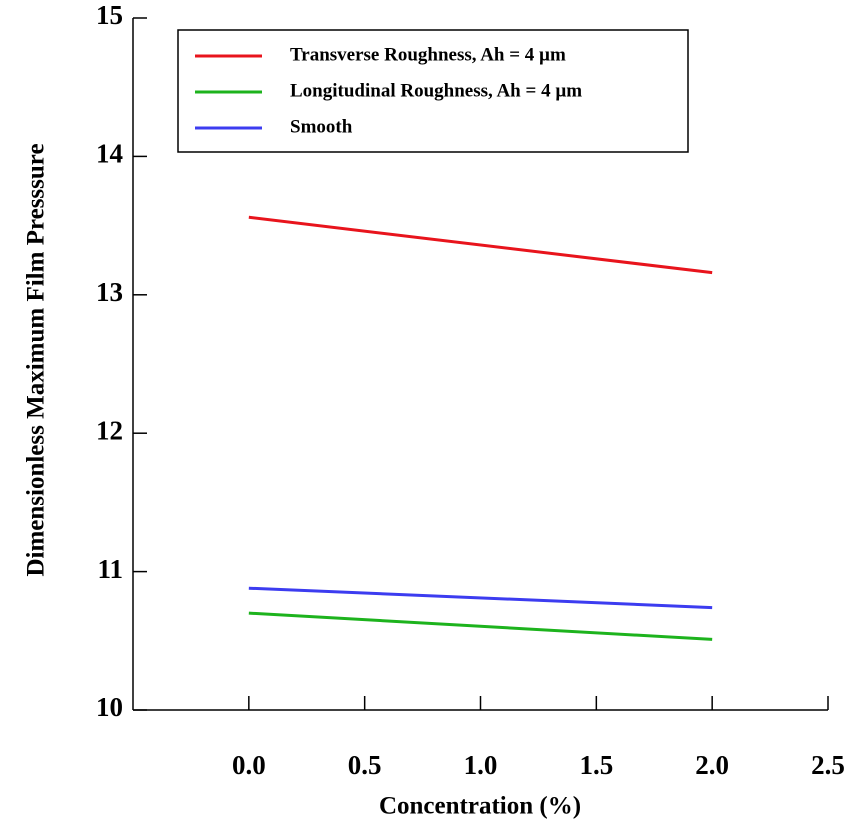 This screenshot has width=863, height=832. Describe the element at coordinates (110, 569) in the screenshot. I see `y-tick-label: 11` at that location.